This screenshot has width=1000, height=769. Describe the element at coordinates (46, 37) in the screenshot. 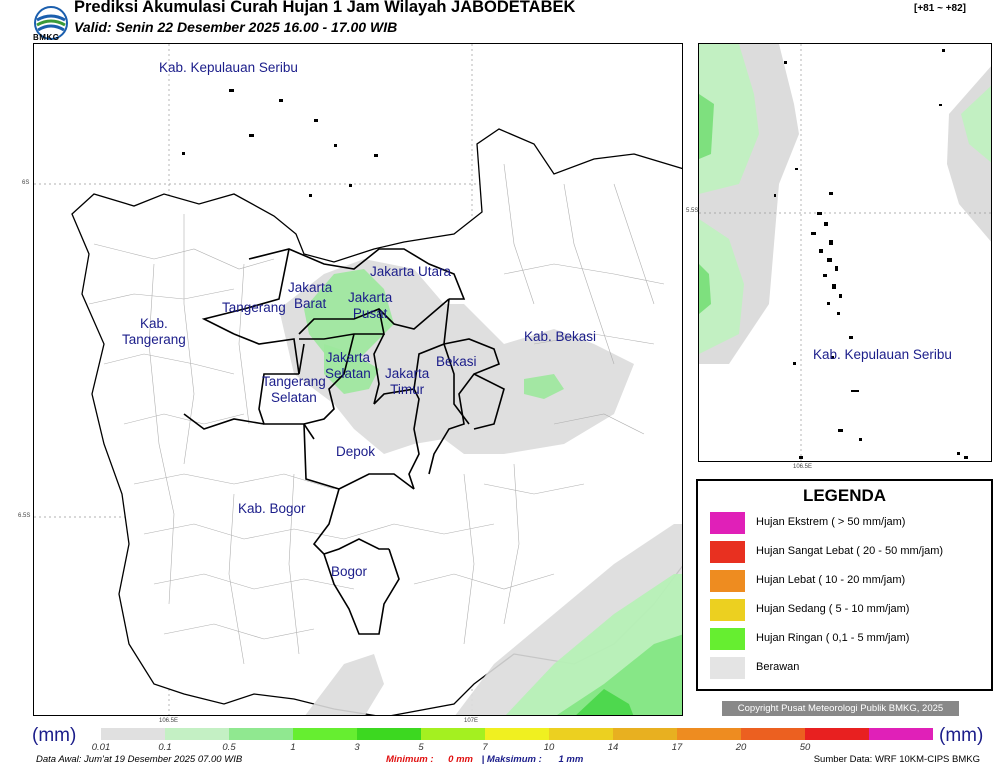

I see `logo-text: BMKG` at that location.